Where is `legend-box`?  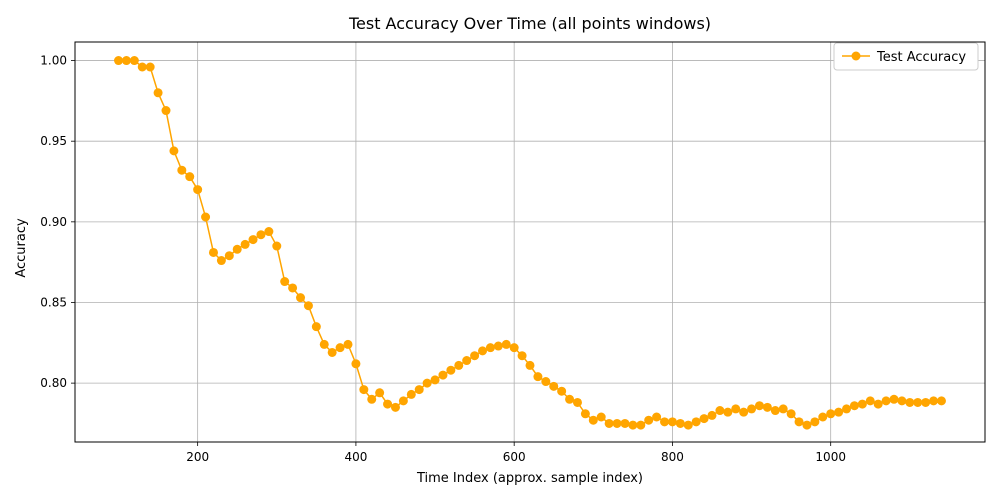
legend-box is located at coordinates (906, 56).